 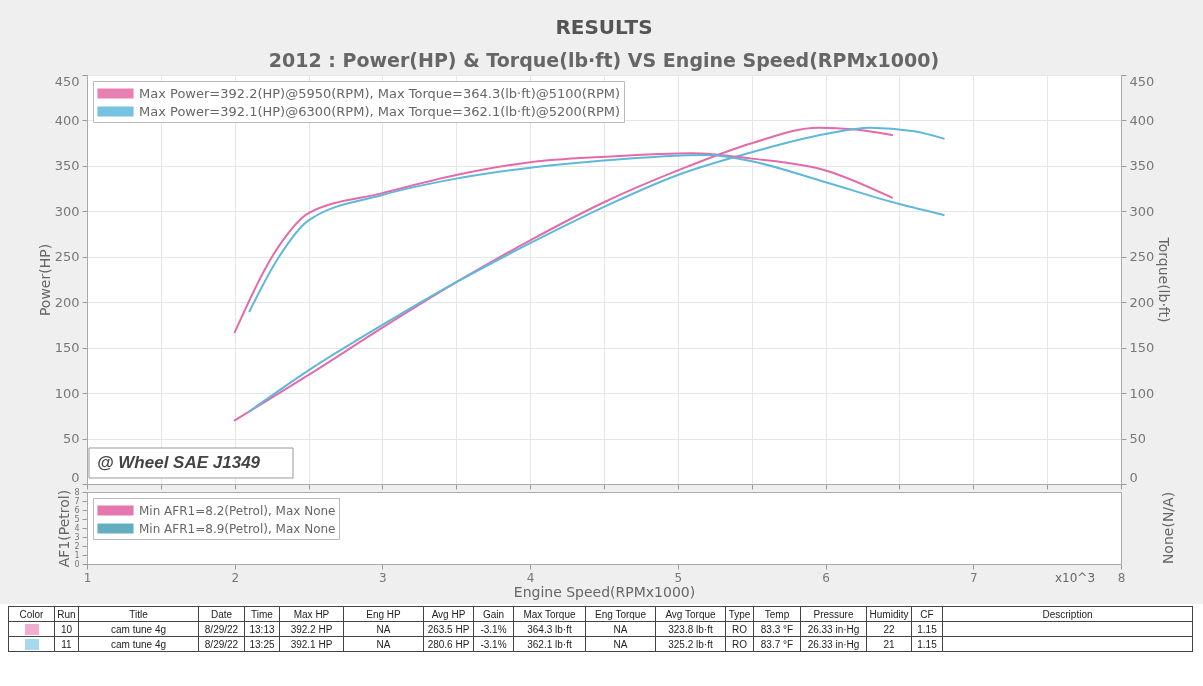 I want to click on y2-axis-title: Torque(lb·ft), so click(x=1164, y=279).